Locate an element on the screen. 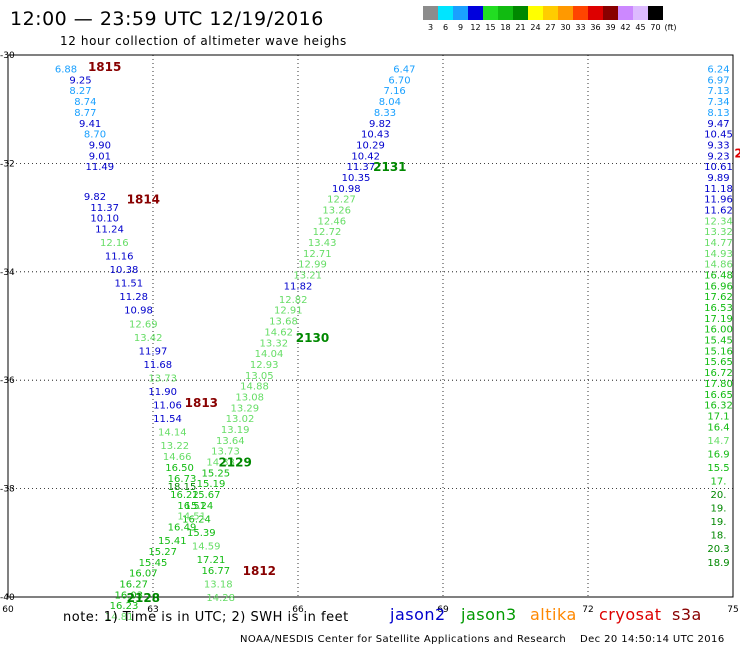 The width and height of the screenshot is (740, 650). swh-value: 7.16 is located at coordinates (395, 91).